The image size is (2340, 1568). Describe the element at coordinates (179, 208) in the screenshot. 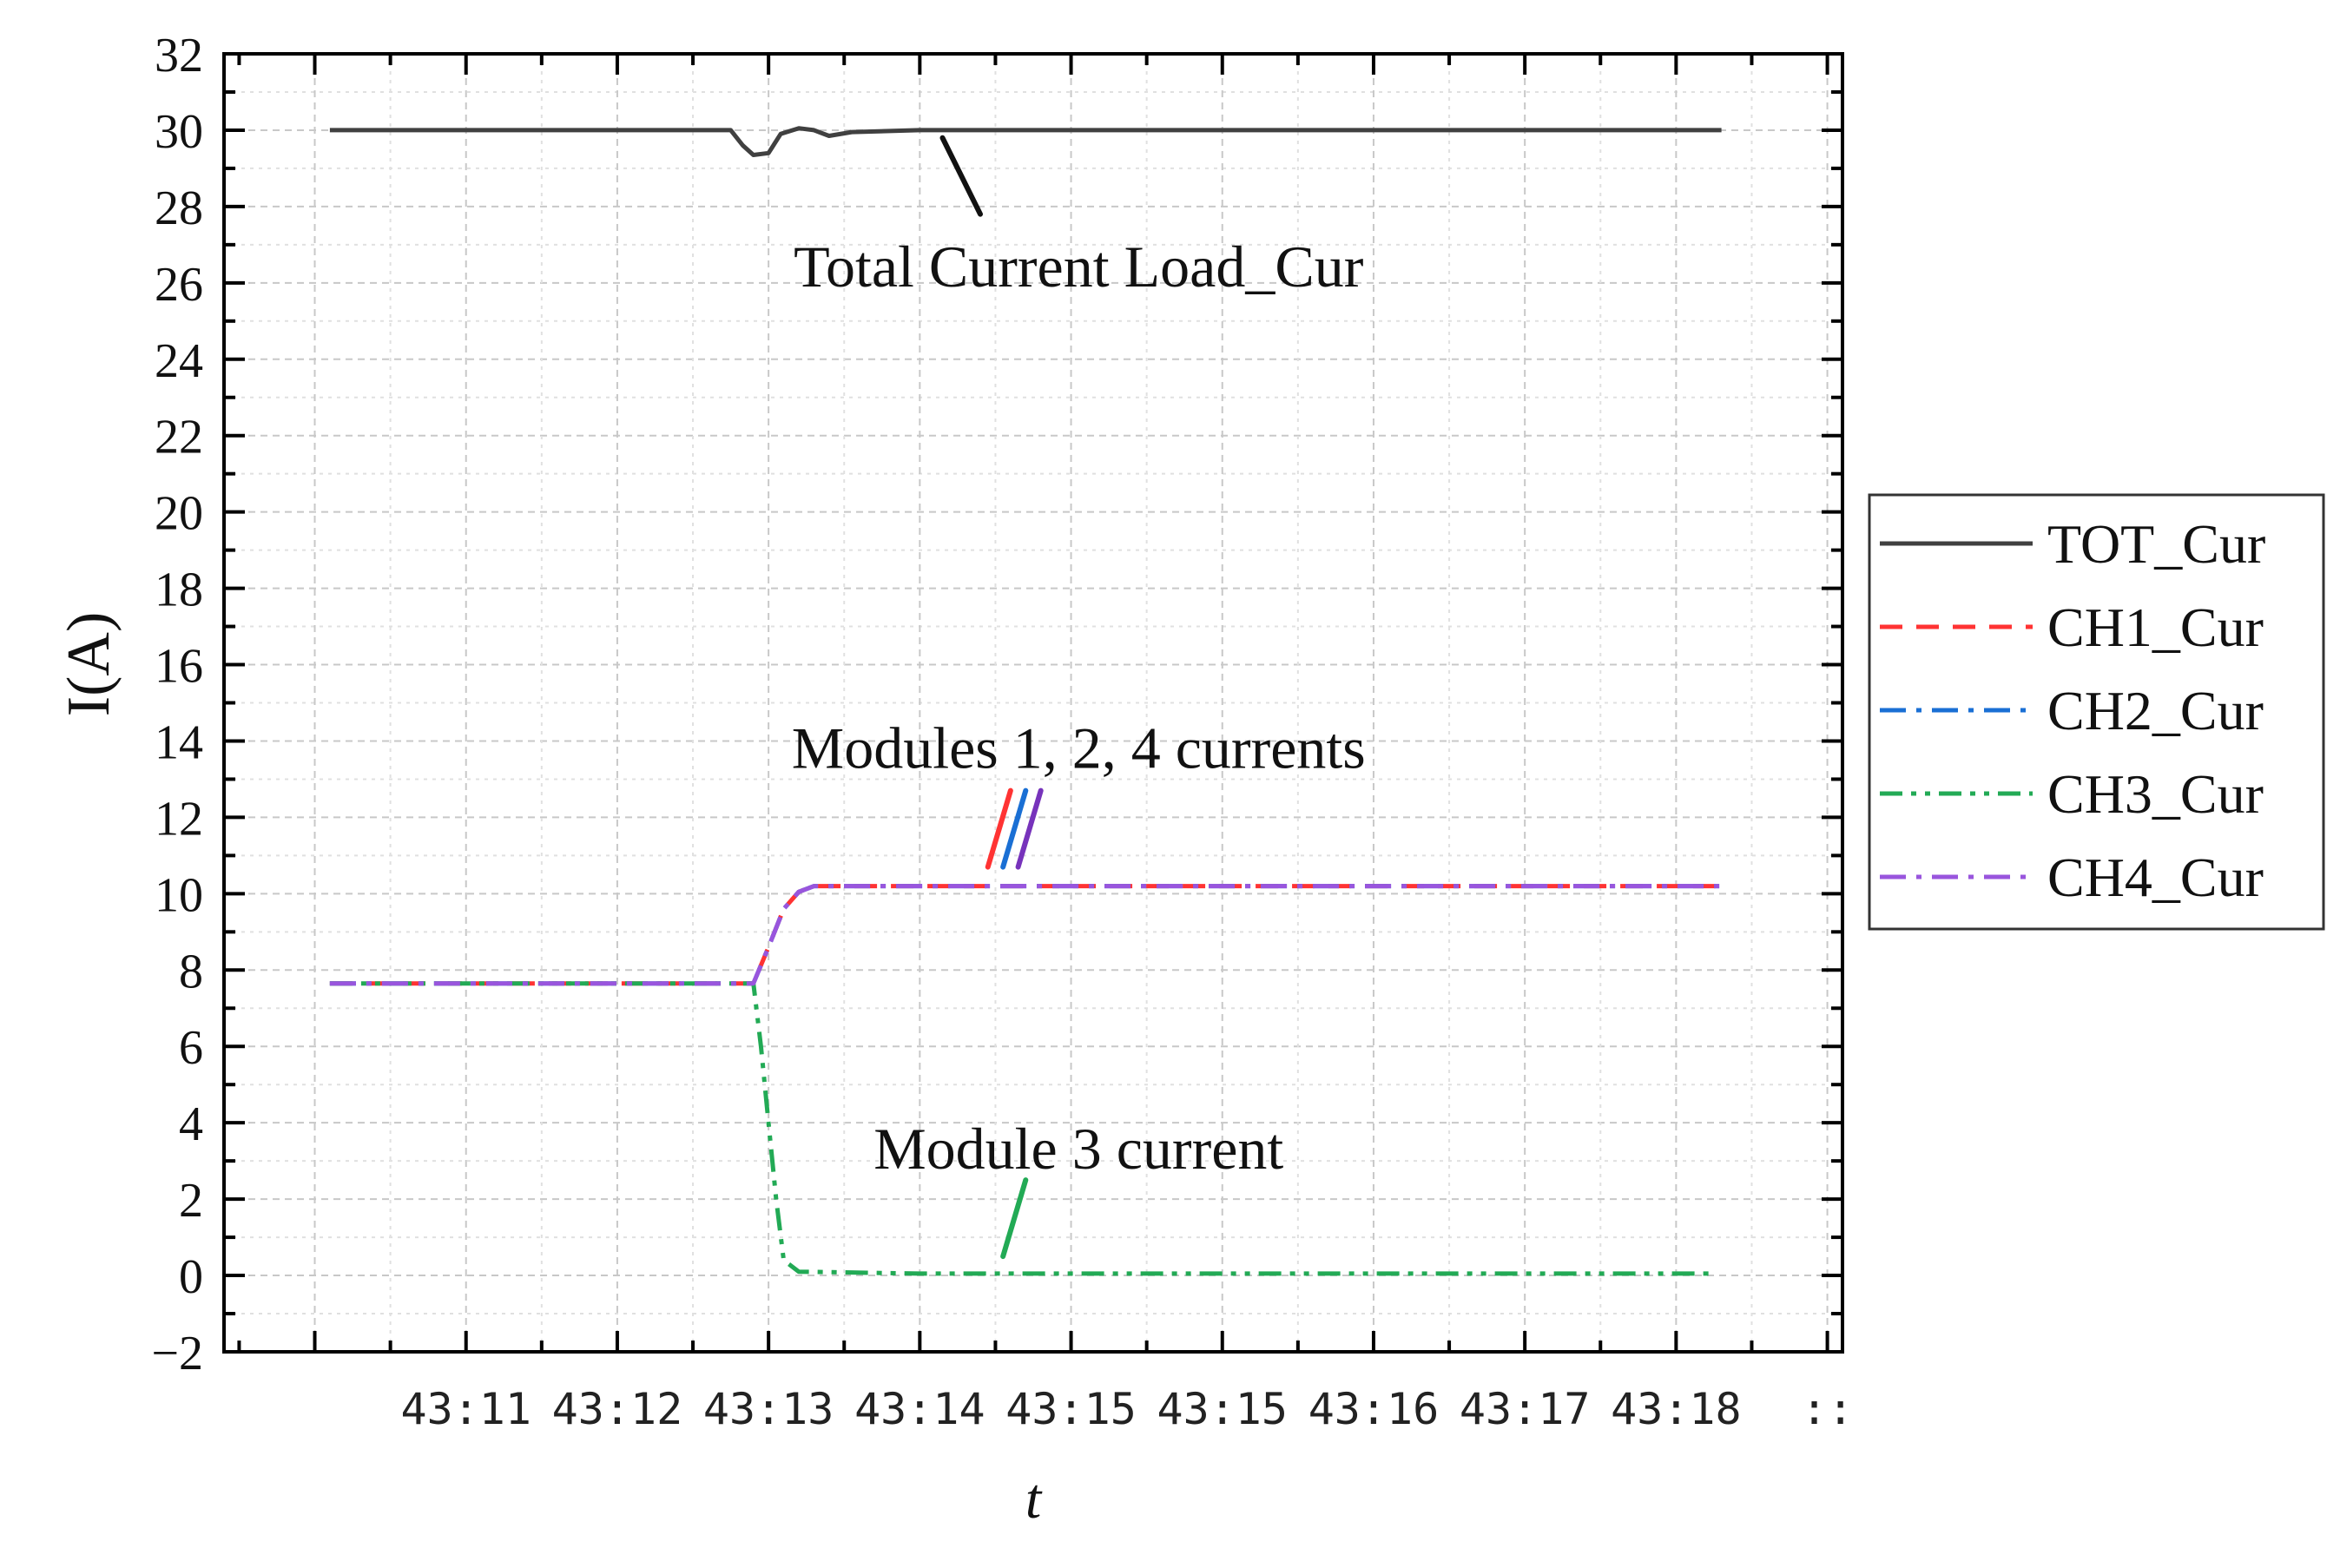

I see `y-tick-label: 28` at that location.